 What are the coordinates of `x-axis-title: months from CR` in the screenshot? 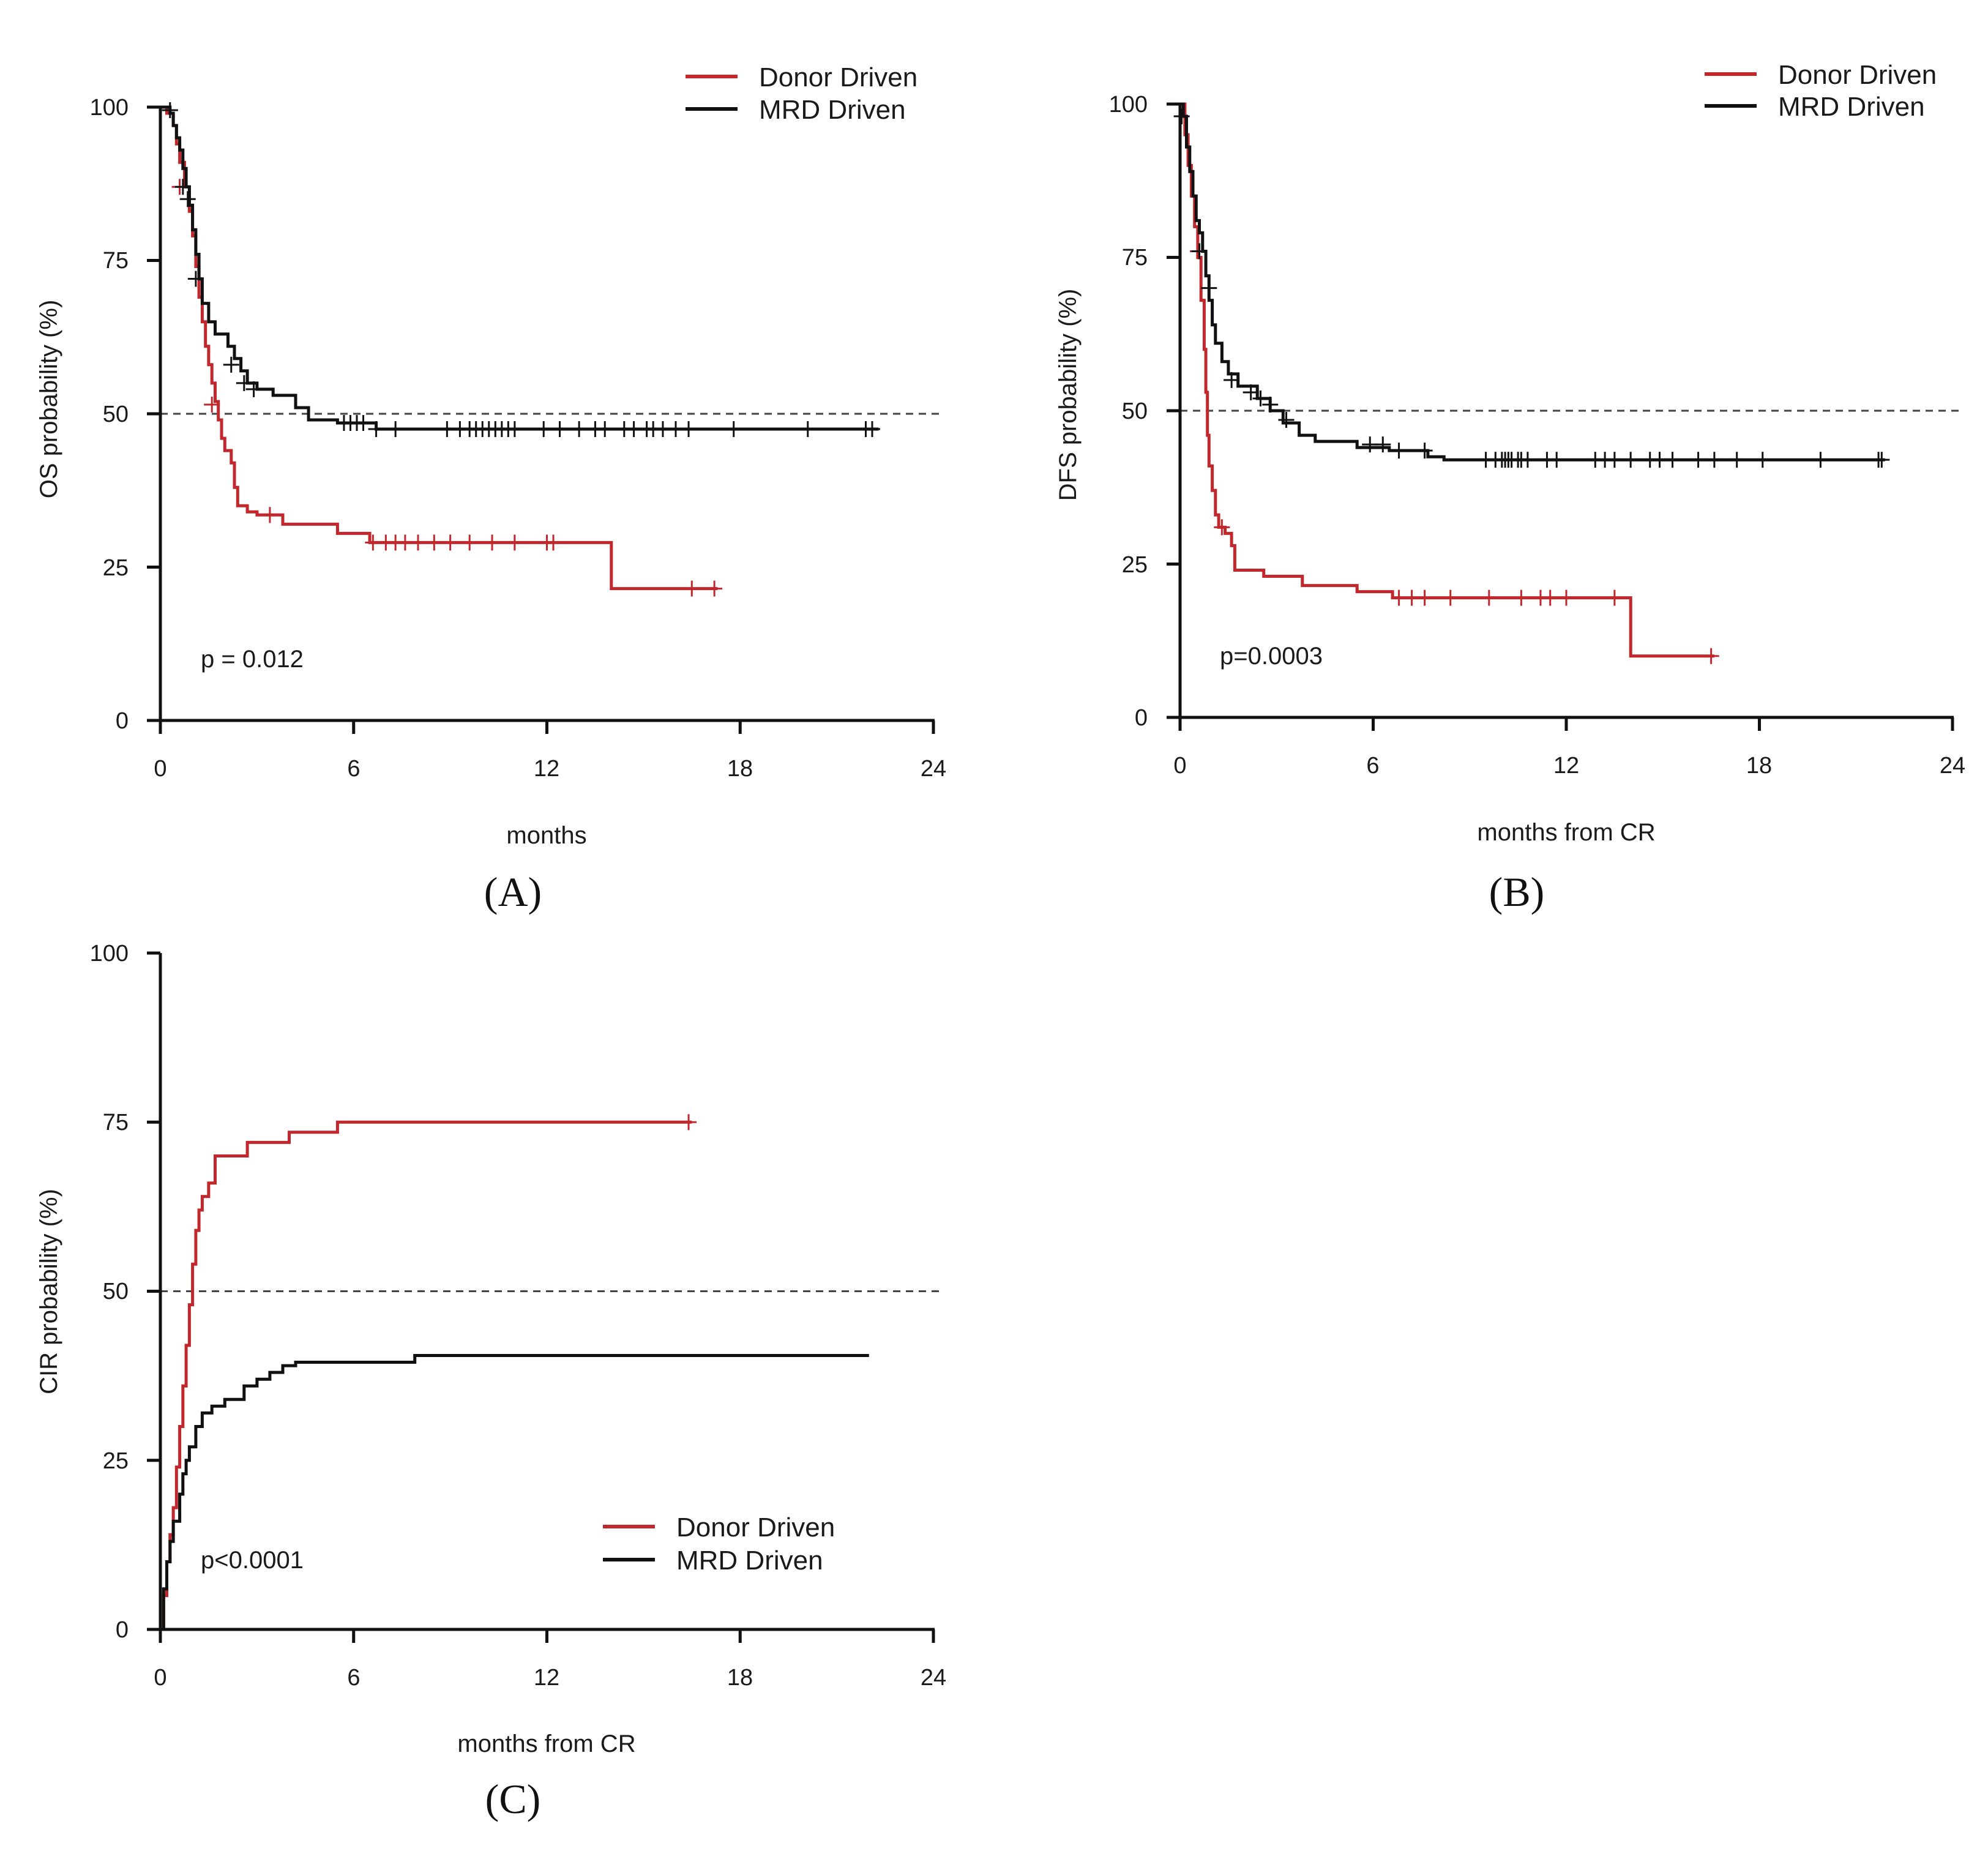 It's located at (546, 1744).